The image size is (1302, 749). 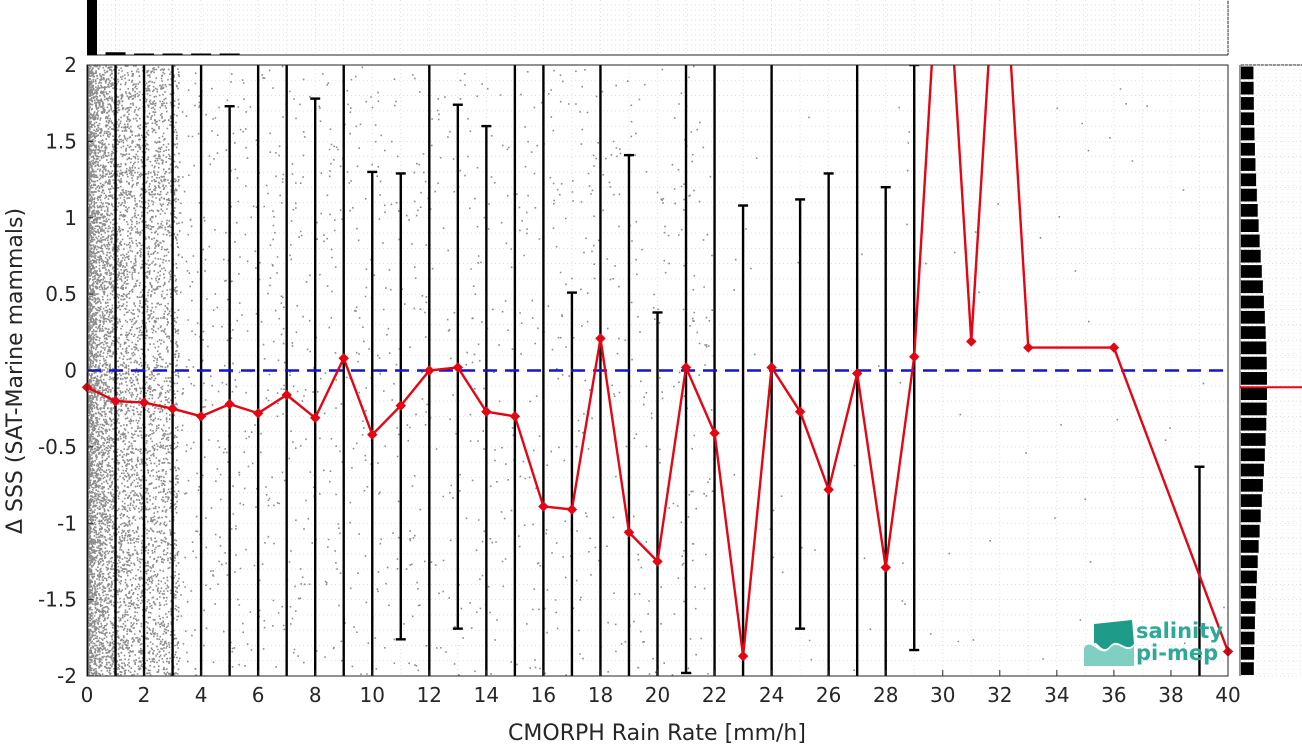 What do you see at coordinates (429, 695) in the screenshot?
I see `x-tick-label: 12` at bounding box center [429, 695].